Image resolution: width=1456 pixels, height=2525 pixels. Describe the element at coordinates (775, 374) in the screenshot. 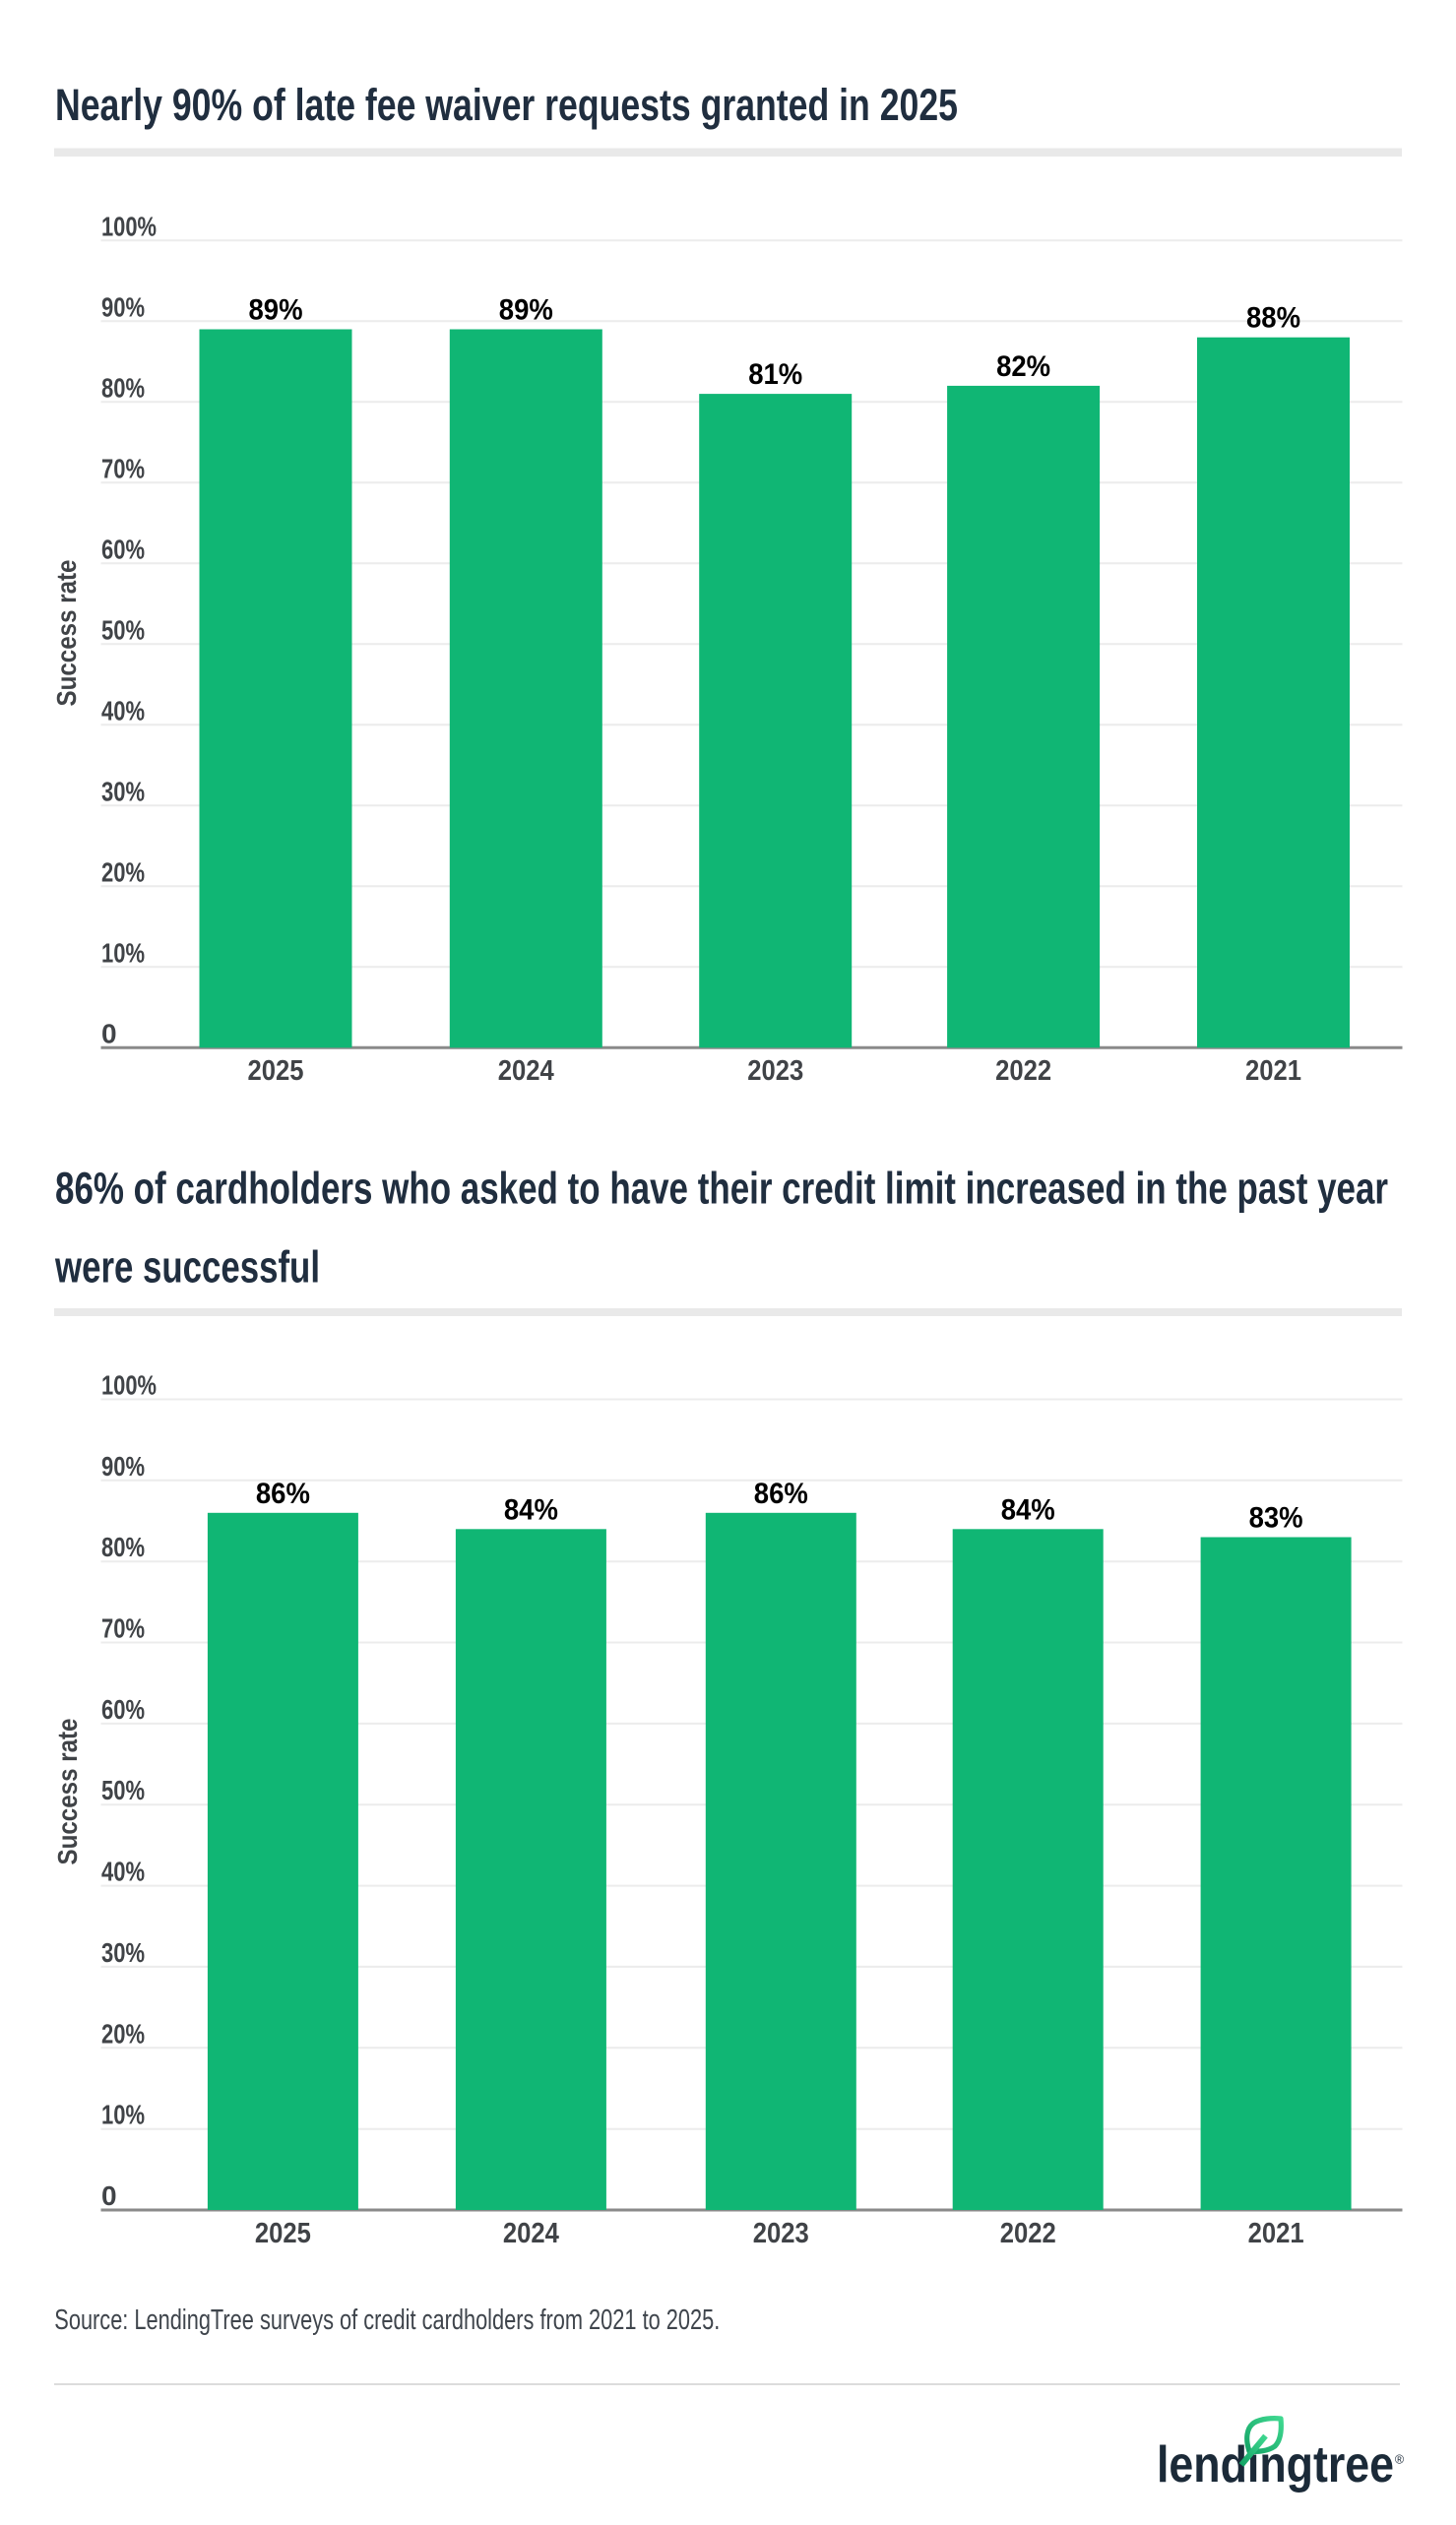

I see `svg-text: 81%` at that location.